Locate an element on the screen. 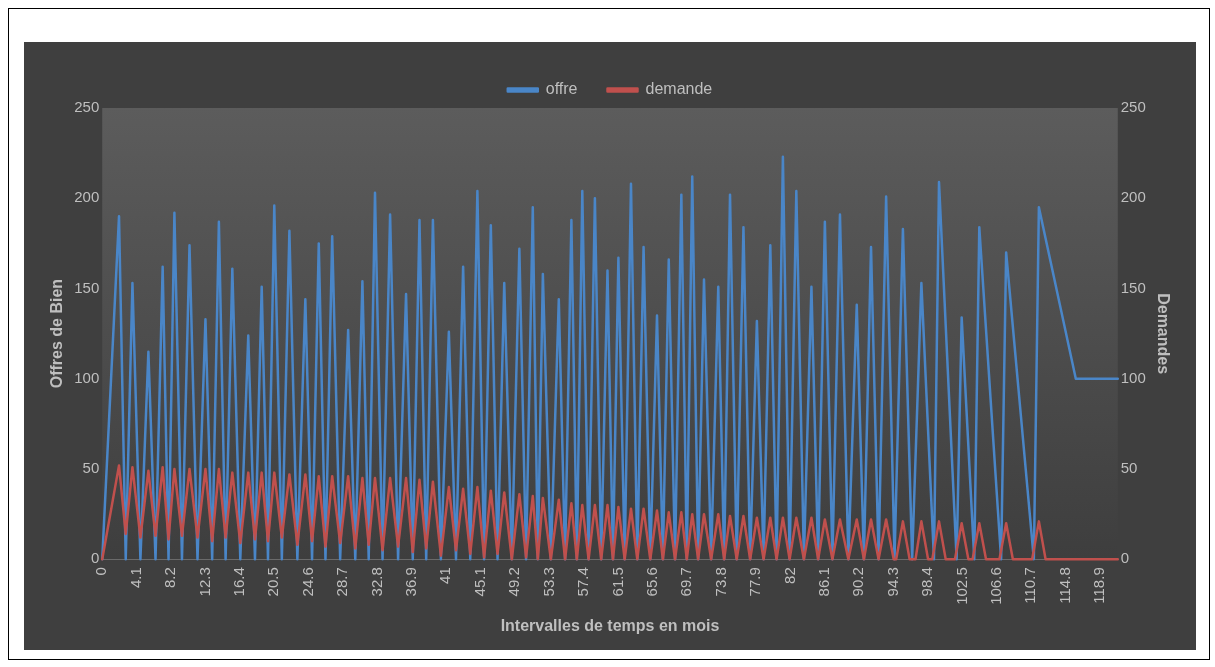  x-tick-label: 28.7 is located at coordinates (342, 582).